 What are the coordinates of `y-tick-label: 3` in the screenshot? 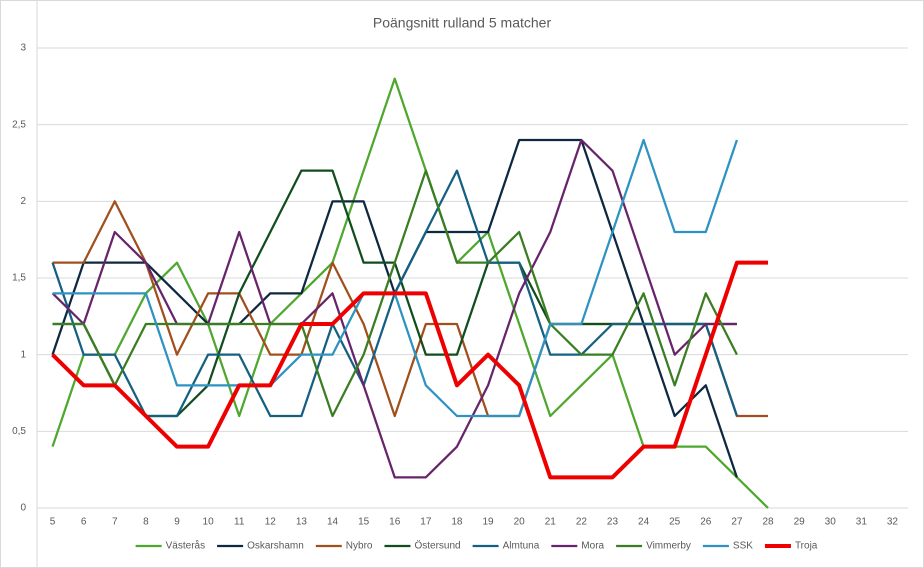 It's located at (23, 48).